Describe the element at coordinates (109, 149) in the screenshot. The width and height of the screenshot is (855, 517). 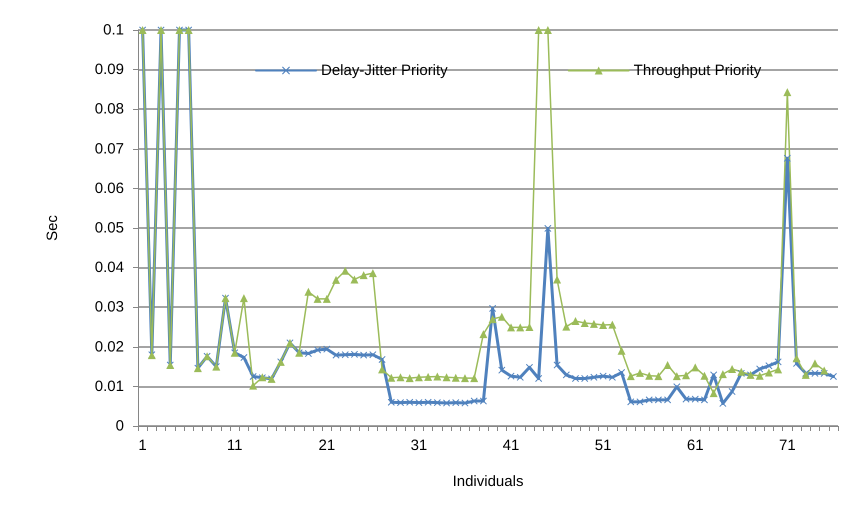
I see `y-tick-label: 0.07` at that location.